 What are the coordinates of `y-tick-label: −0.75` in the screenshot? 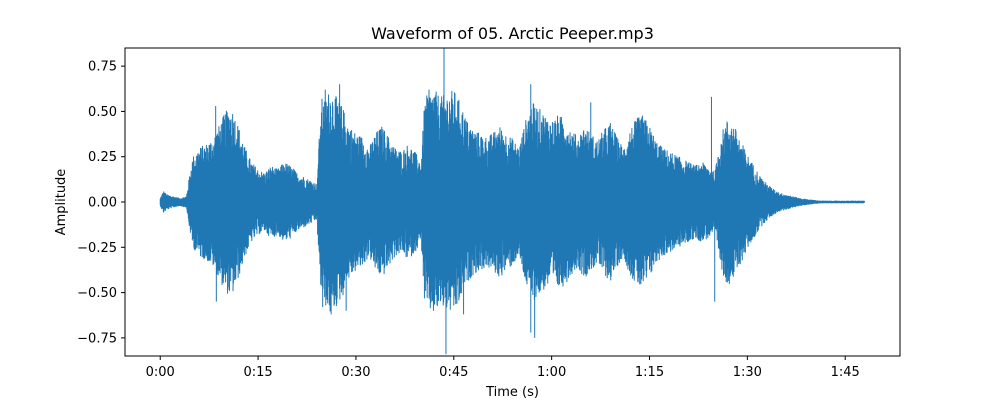 It's located at (97, 338).